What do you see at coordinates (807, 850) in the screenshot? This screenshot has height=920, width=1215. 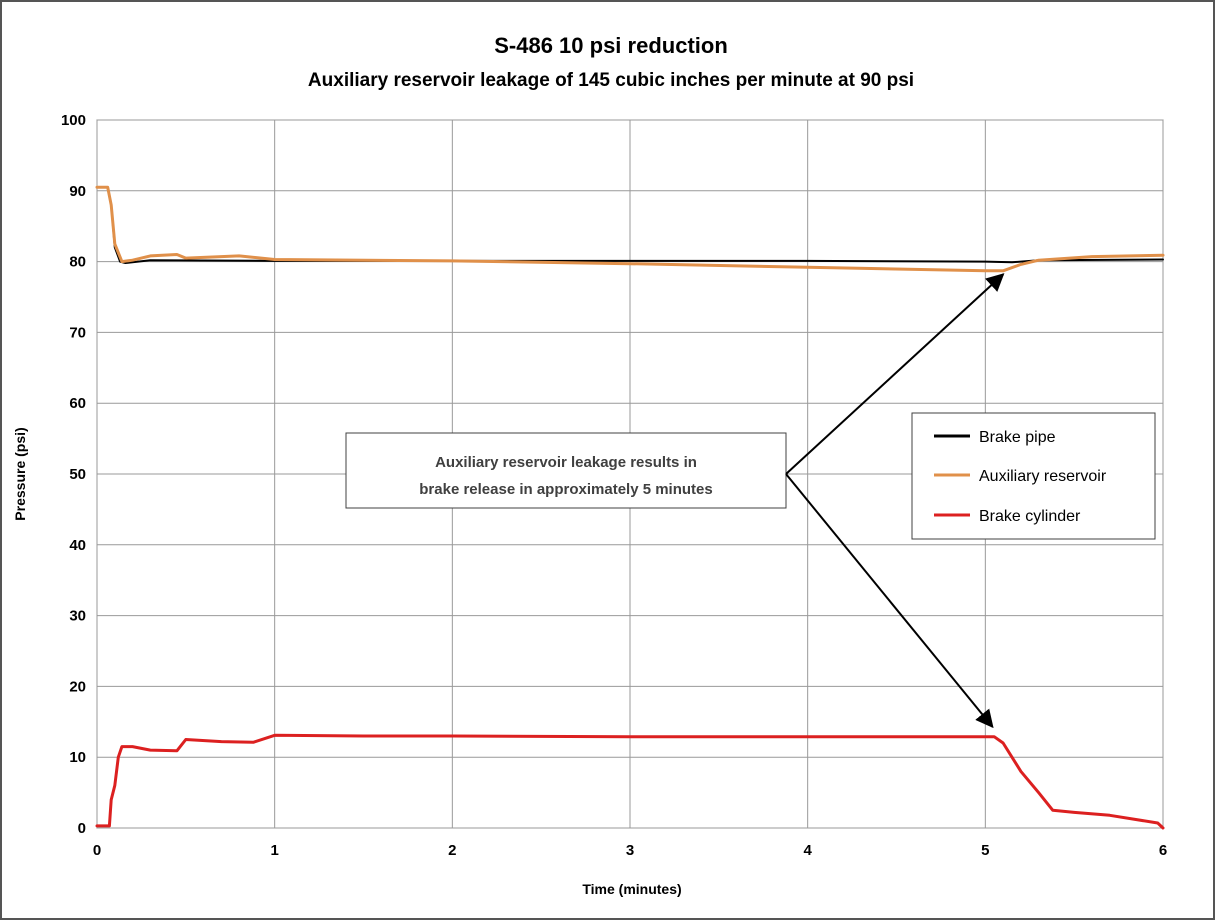 I see `x-tick-label: 4` at bounding box center [807, 850].